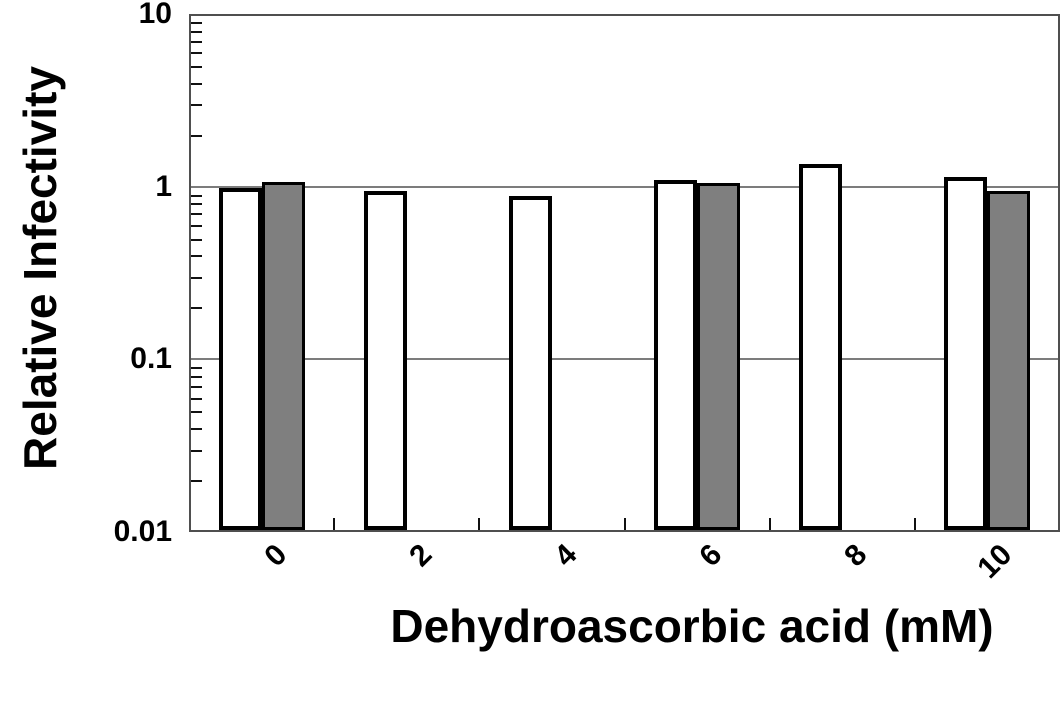 The height and width of the screenshot is (702, 1063). What do you see at coordinates (151, 359) in the screenshot?
I see `y-tick-label: 0.1` at bounding box center [151, 359].